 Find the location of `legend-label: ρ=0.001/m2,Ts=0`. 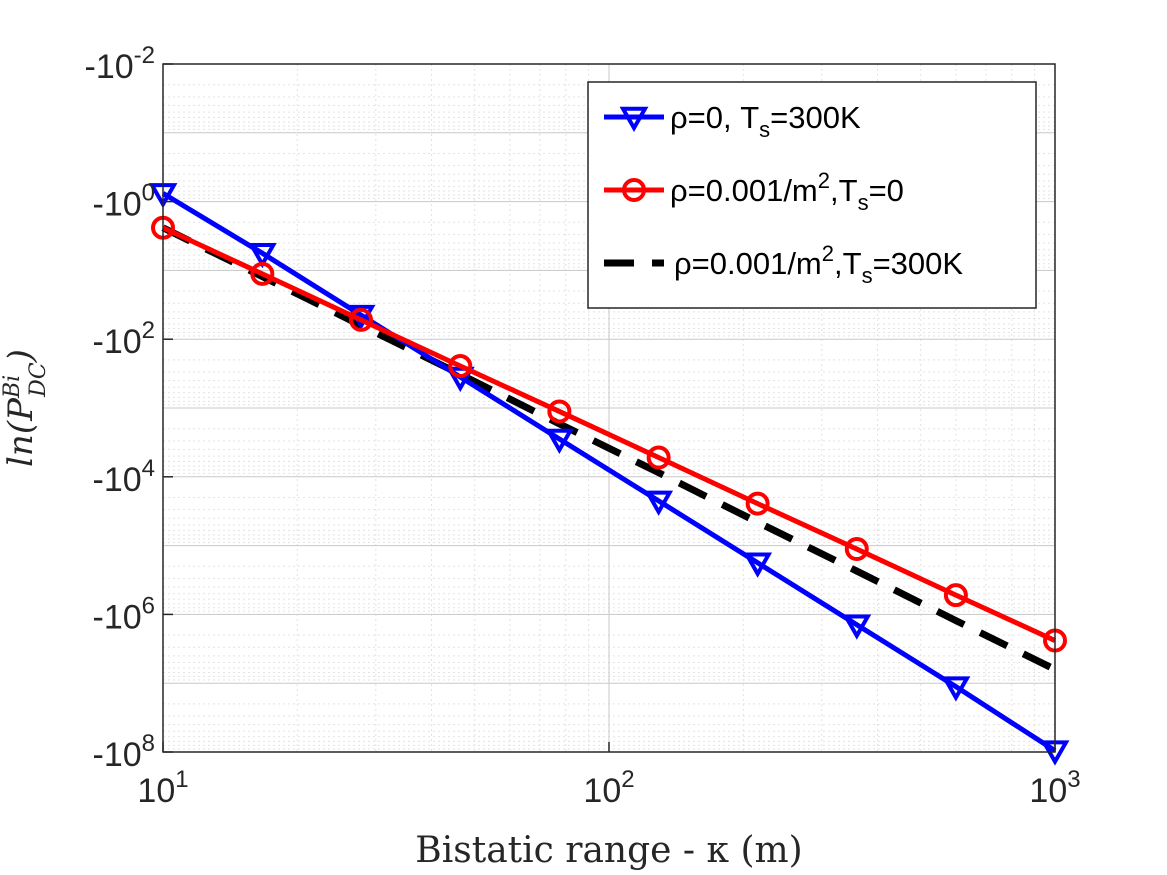

legend-label: ρ=0.001/m2,Ts=0 is located at coordinates (787, 191).